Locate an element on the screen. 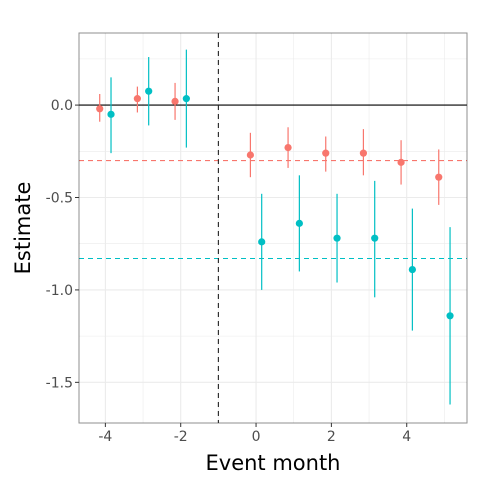  x-tick-label: -4 is located at coordinates (105, 437).